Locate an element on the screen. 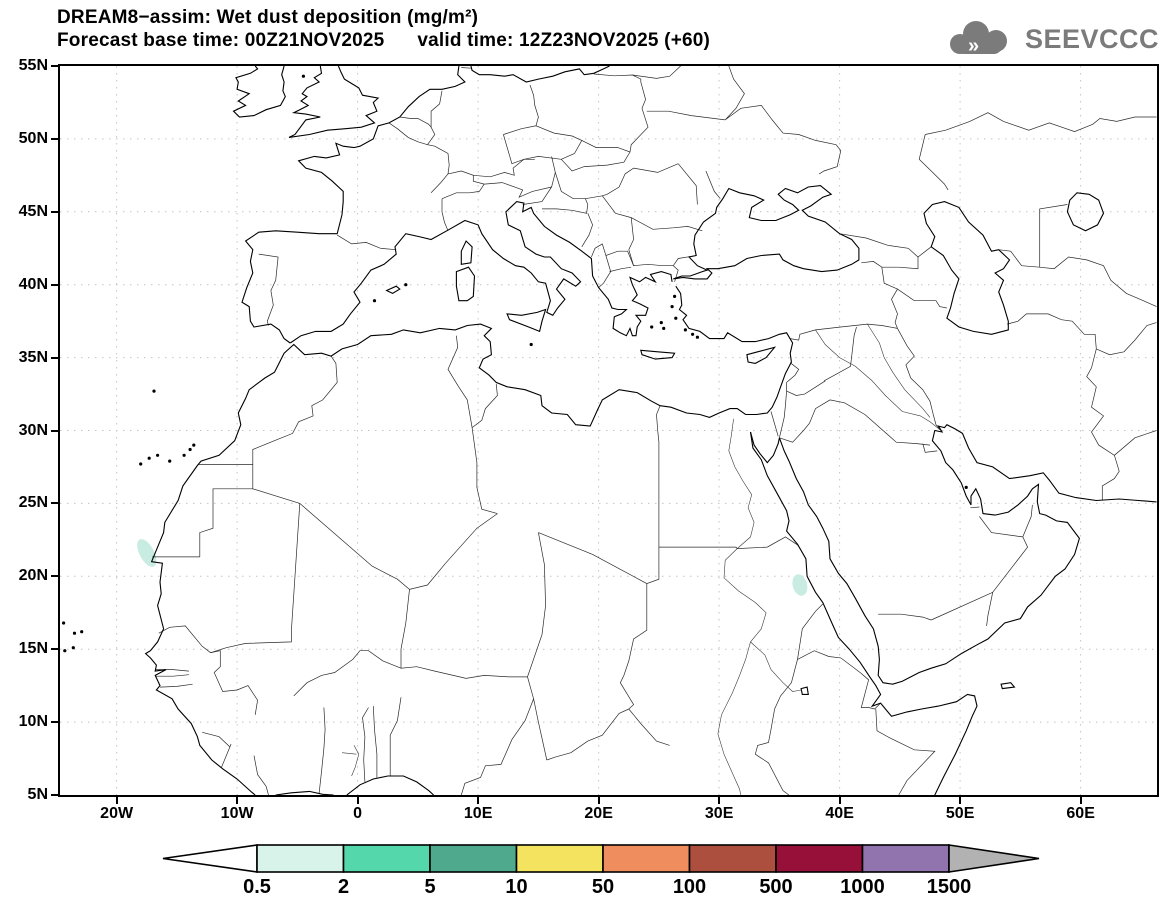 Image resolution: width=1165 pixels, height=907 pixels. lat-tick-label: 10N is located at coordinates (33, 722).